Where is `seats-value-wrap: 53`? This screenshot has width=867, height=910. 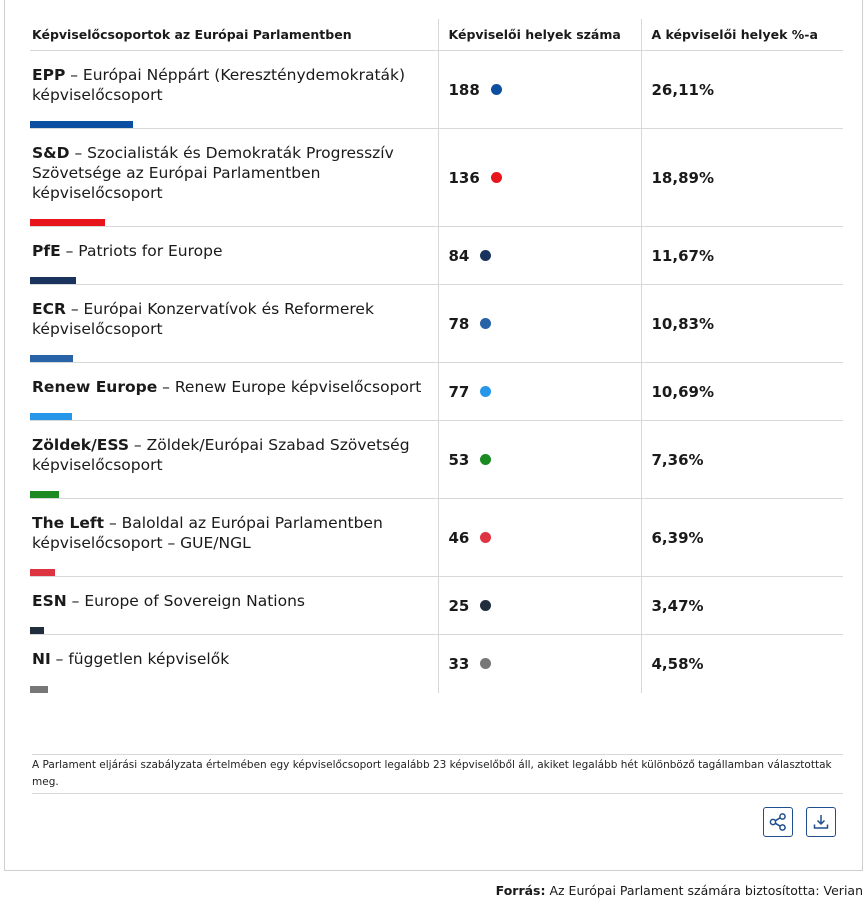
seats-value-wrap: 53 is located at coordinates (470, 460).